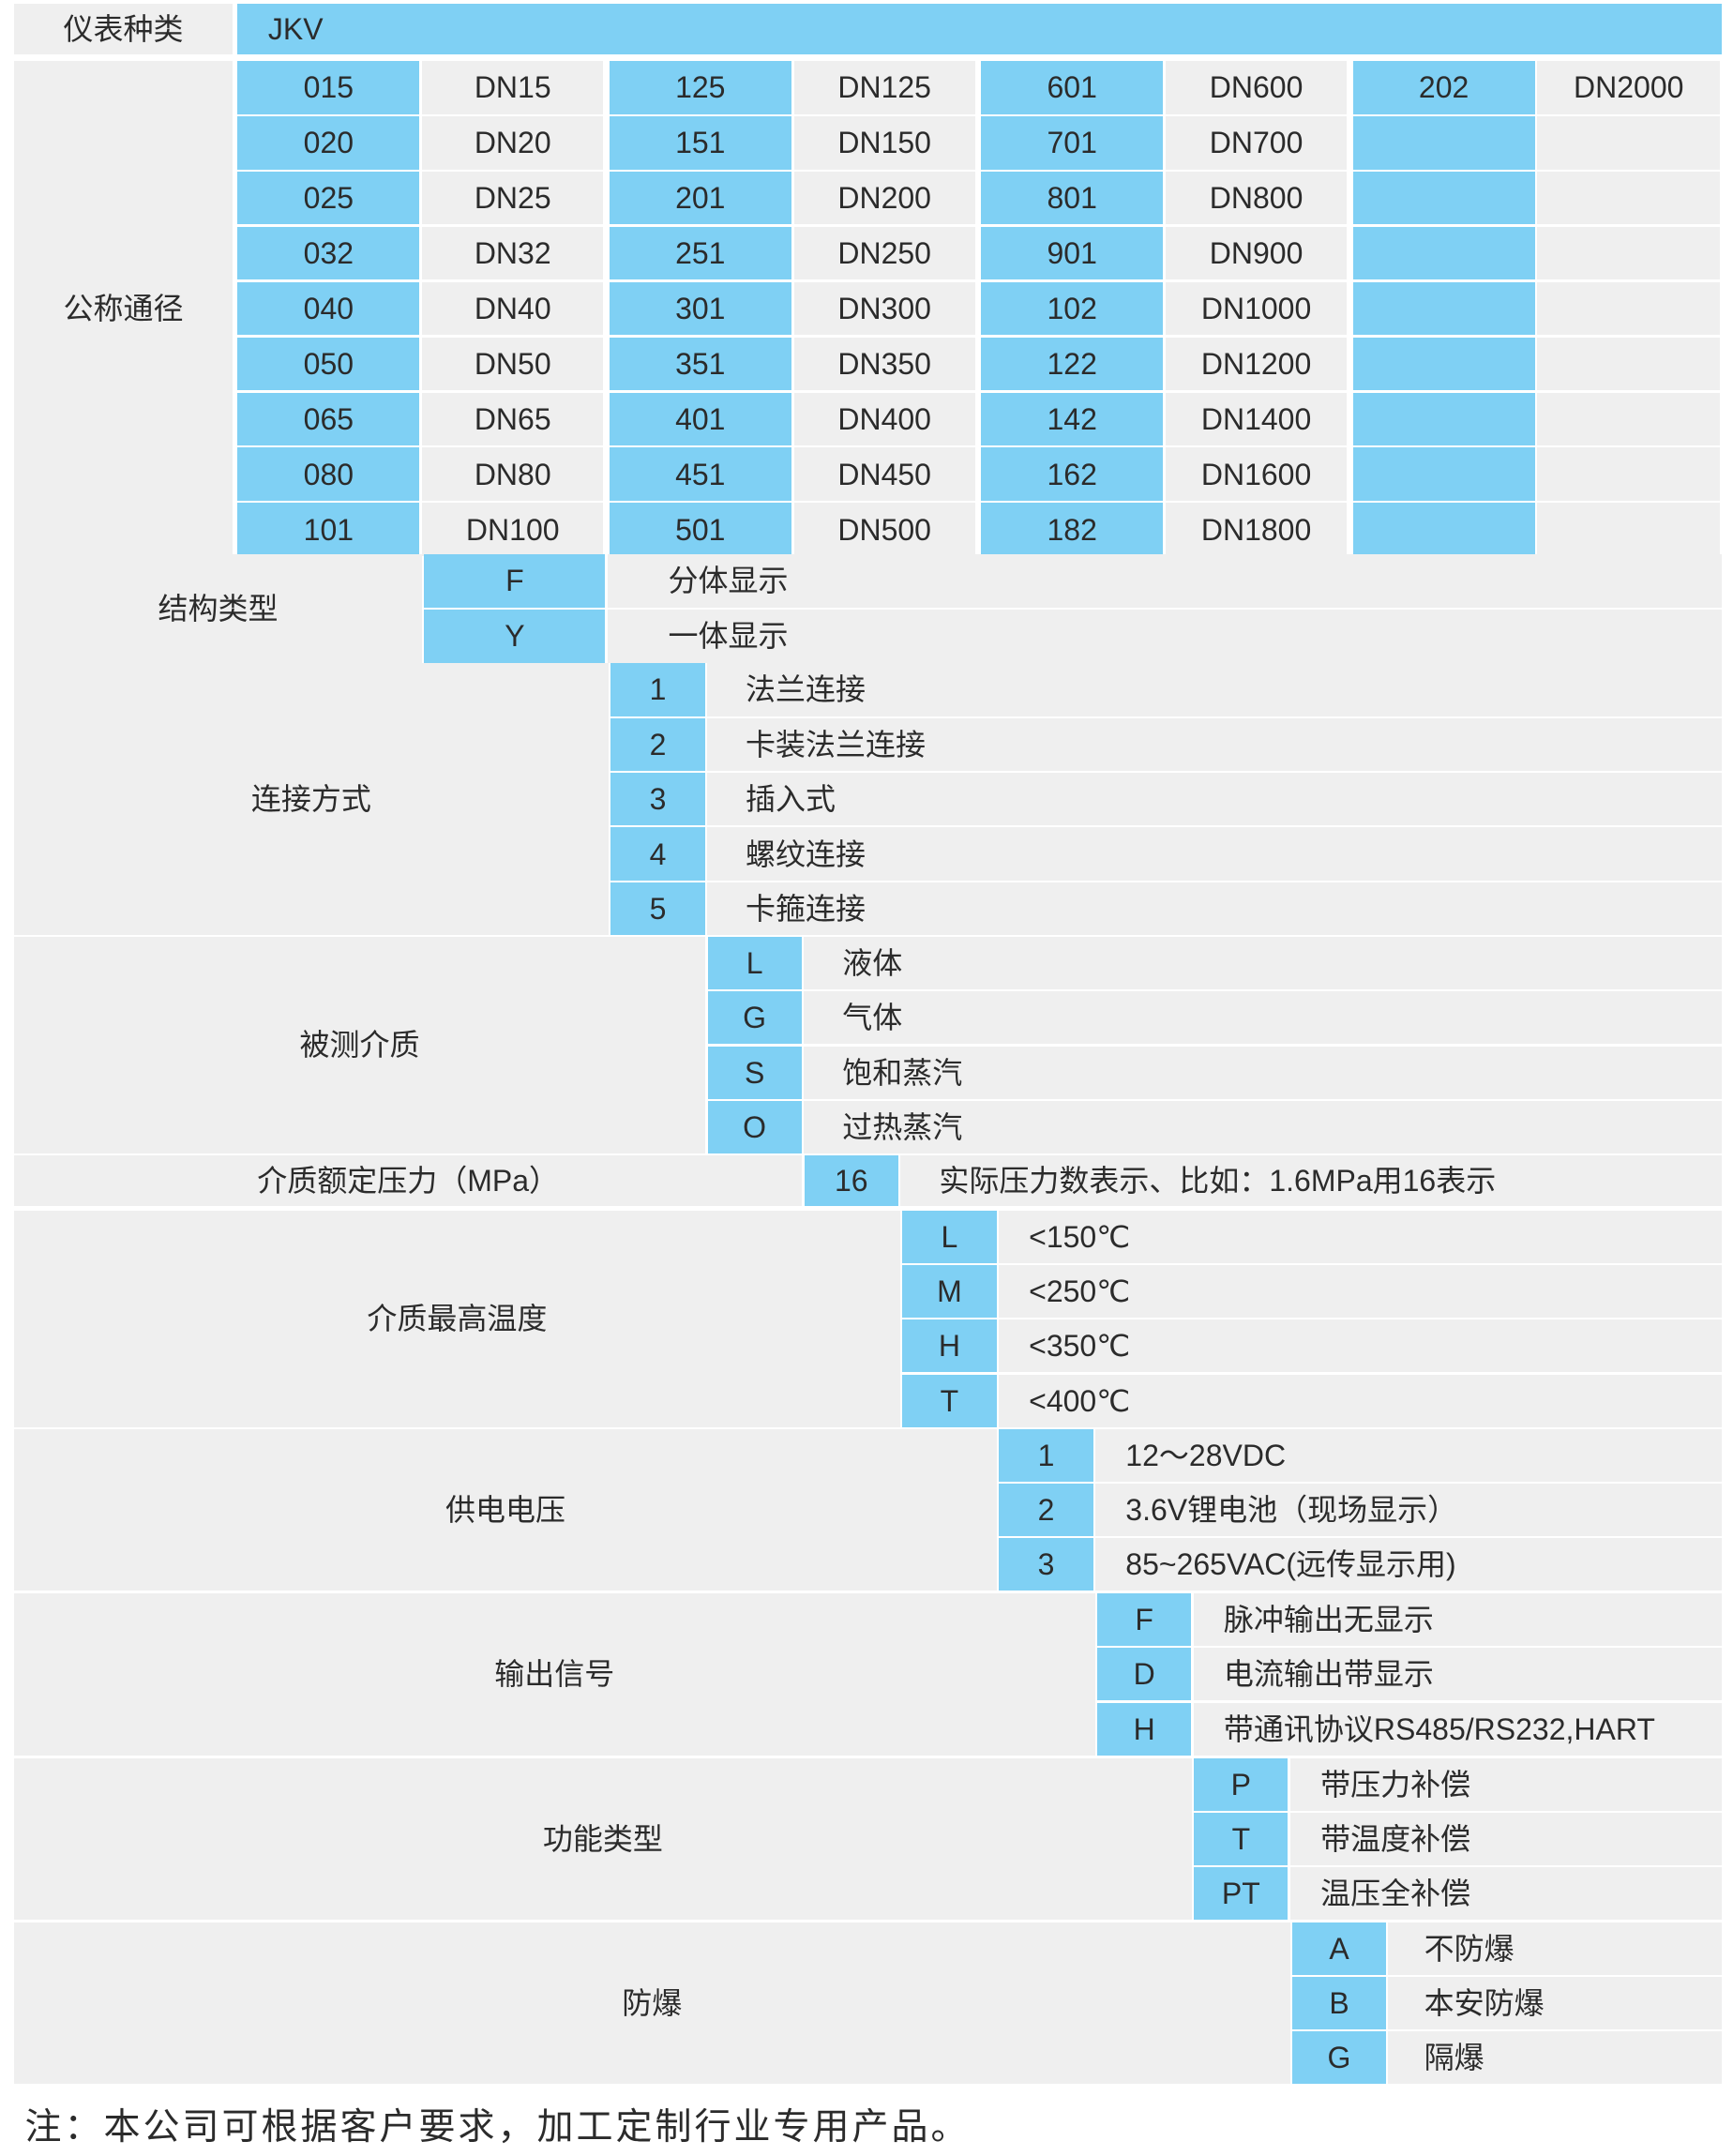  What do you see at coordinates (1072, 475) in the screenshot?
I see `nd-code-cell: 162` at bounding box center [1072, 475].